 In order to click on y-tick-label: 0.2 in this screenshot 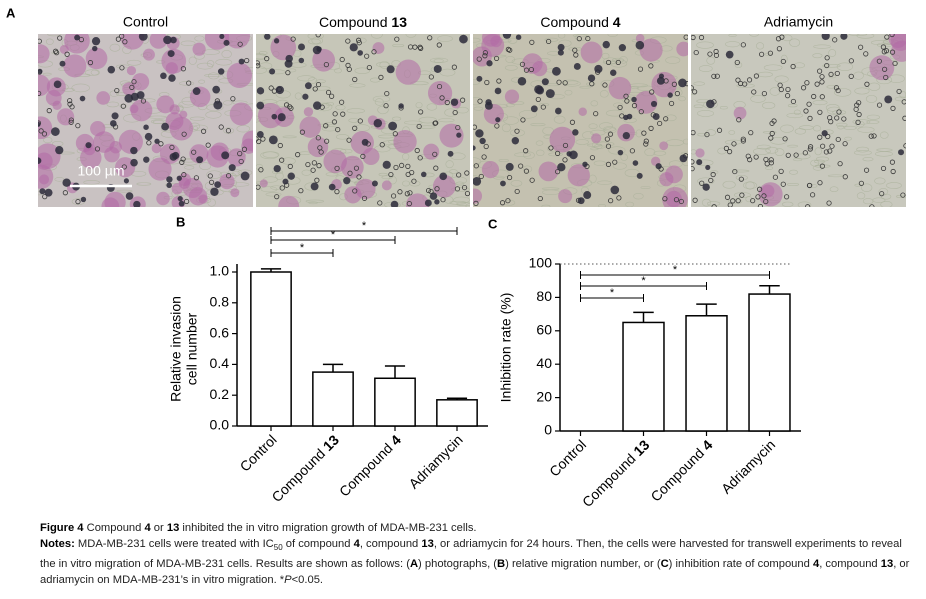, I will do `click(220, 394)`.